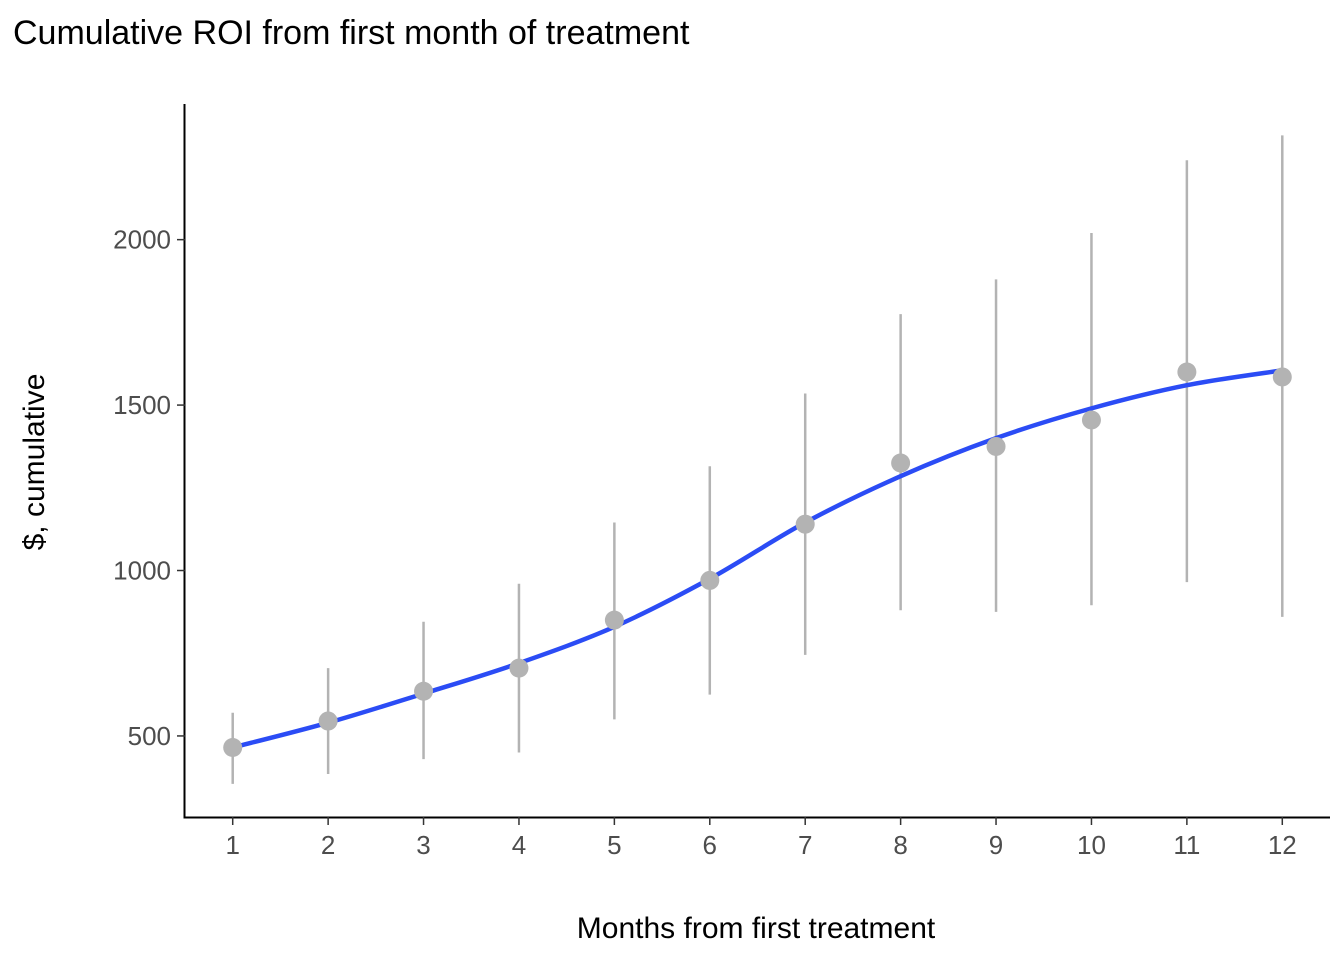 This screenshot has width=1344, height=960. I want to click on y-axis-ticks: 500 1000 1500 2000, so click(149, 488).